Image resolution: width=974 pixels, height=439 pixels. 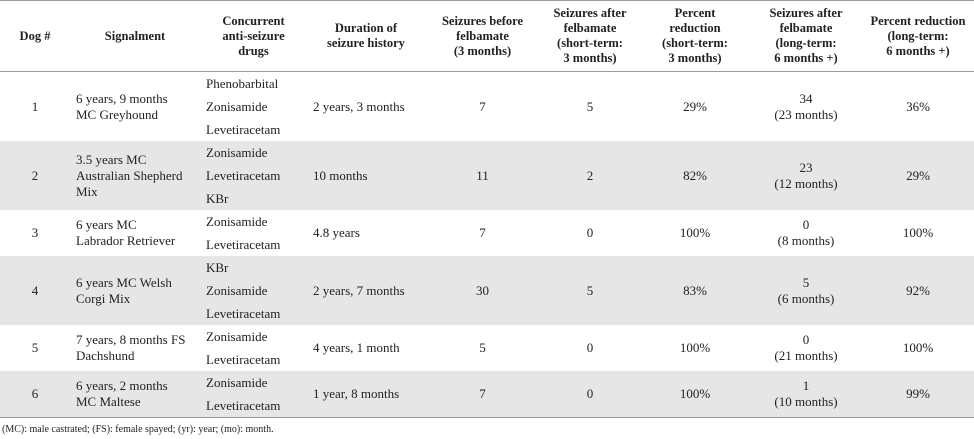 I want to click on table-cell: 99%, so click(x=918, y=394).